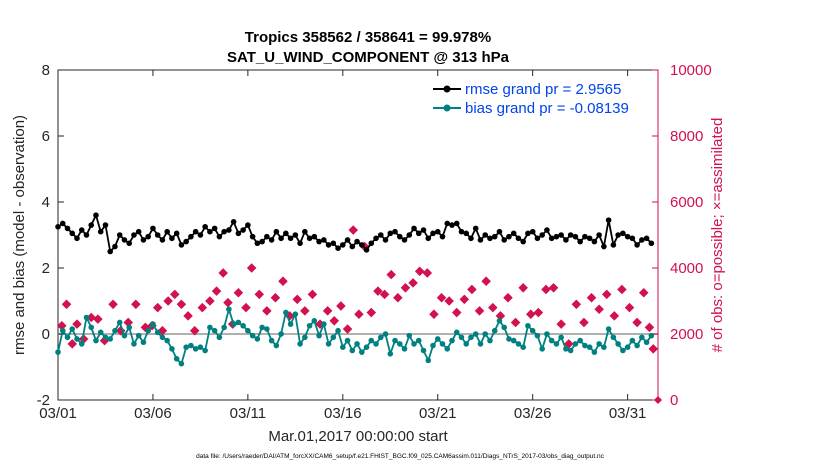  Describe the element at coordinates (19, 235) in the screenshot. I see `y-axis-label: rmse and bias (model - observation)` at that location.